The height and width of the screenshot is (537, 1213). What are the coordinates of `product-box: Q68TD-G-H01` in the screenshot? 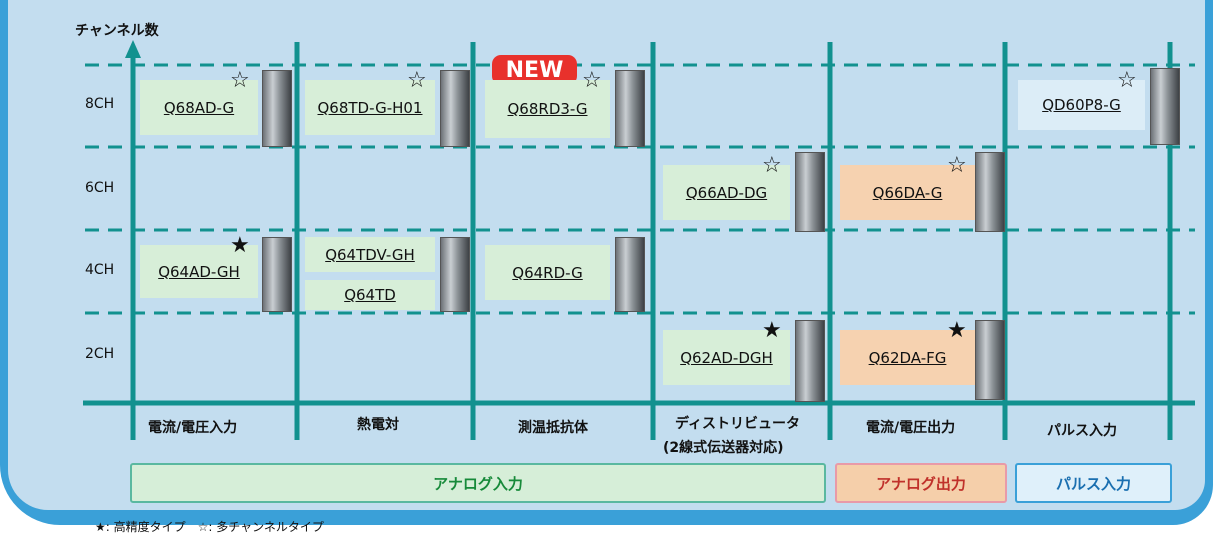 It's located at (370, 107).